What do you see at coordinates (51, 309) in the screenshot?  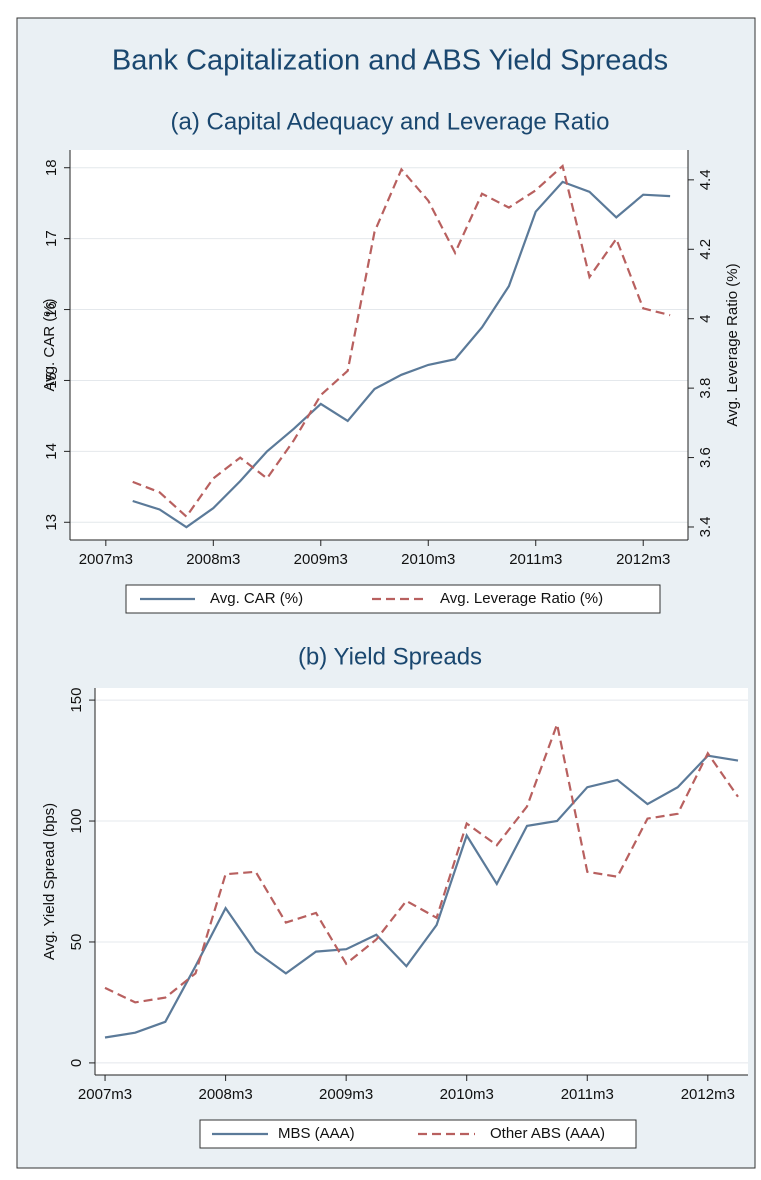 I see `y-tick-label: 16` at bounding box center [51, 309].